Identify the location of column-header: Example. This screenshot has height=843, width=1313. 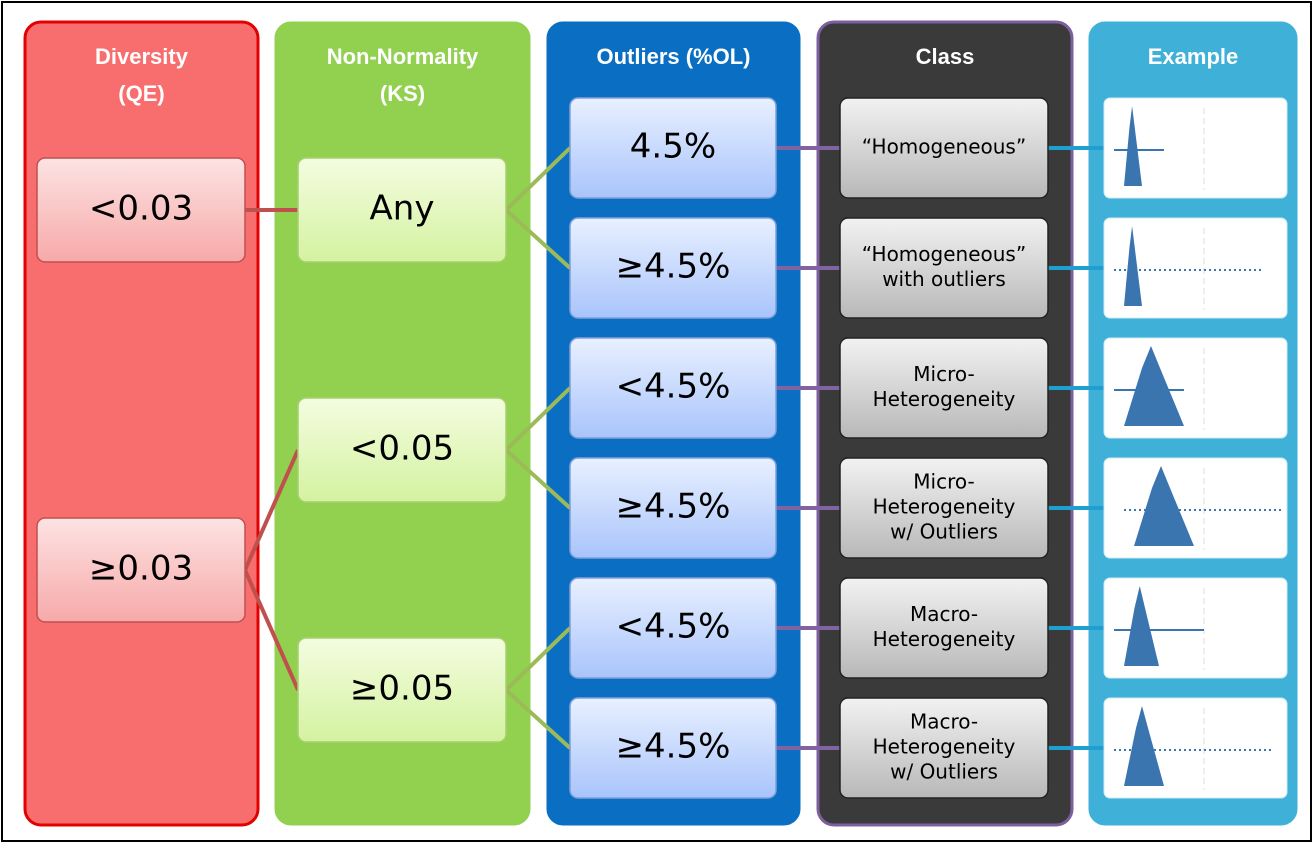
(1193, 56).